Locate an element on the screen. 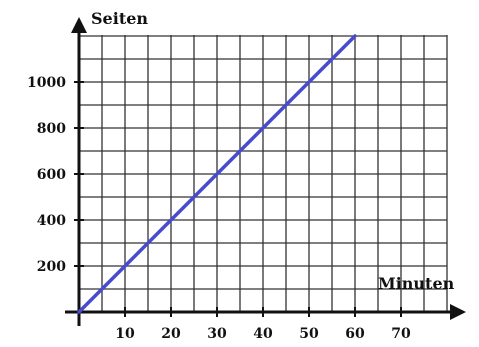 This screenshot has width=479, height=347. y-axis-title: Seiten is located at coordinates (119, 18).